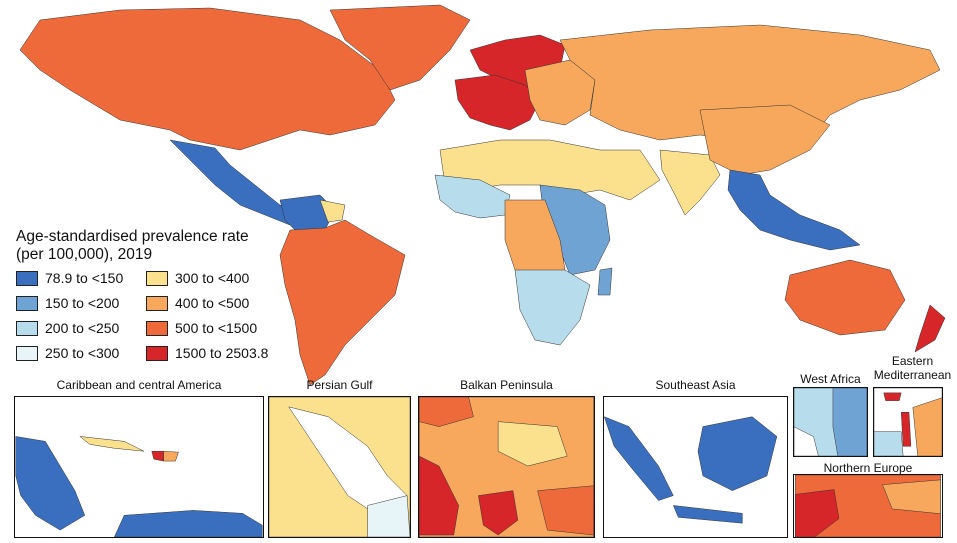 The image size is (957, 543). I want to click on region-australia, so click(845, 297).